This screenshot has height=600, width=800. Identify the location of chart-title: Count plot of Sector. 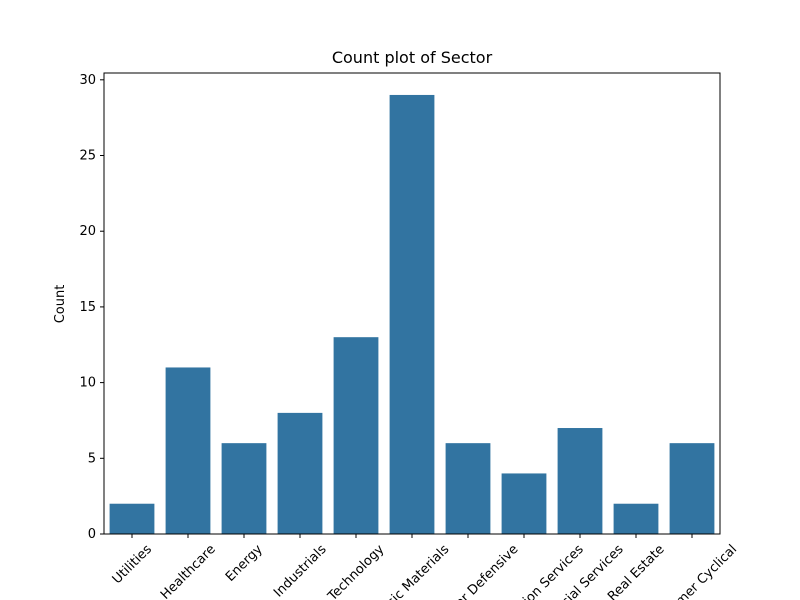
(412, 57).